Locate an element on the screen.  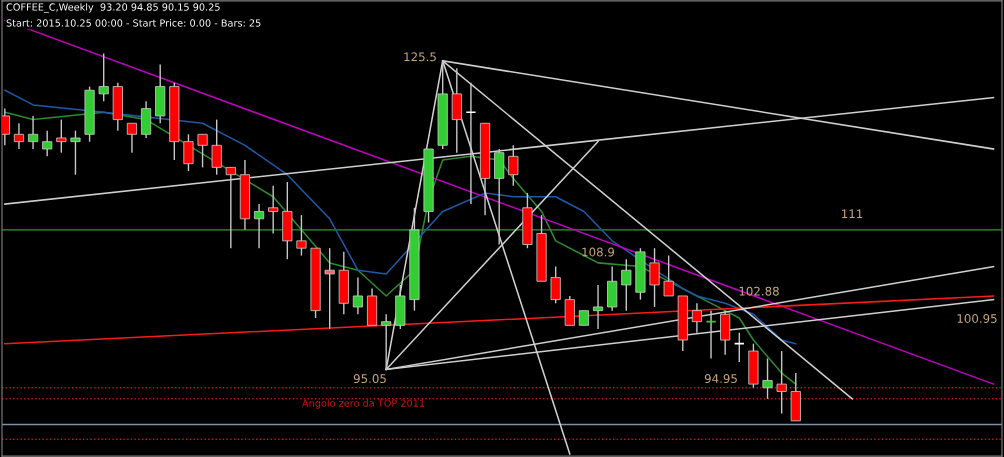
annotation: 102.88 is located at coordinates (759, 291).